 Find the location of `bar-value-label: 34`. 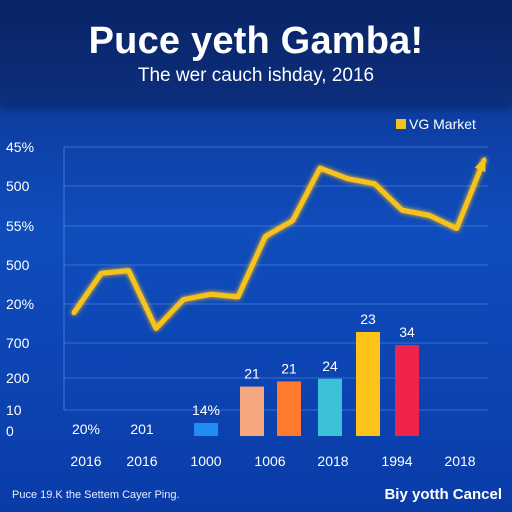

bar-value-label: 34 is located at coordinates (407, 332).